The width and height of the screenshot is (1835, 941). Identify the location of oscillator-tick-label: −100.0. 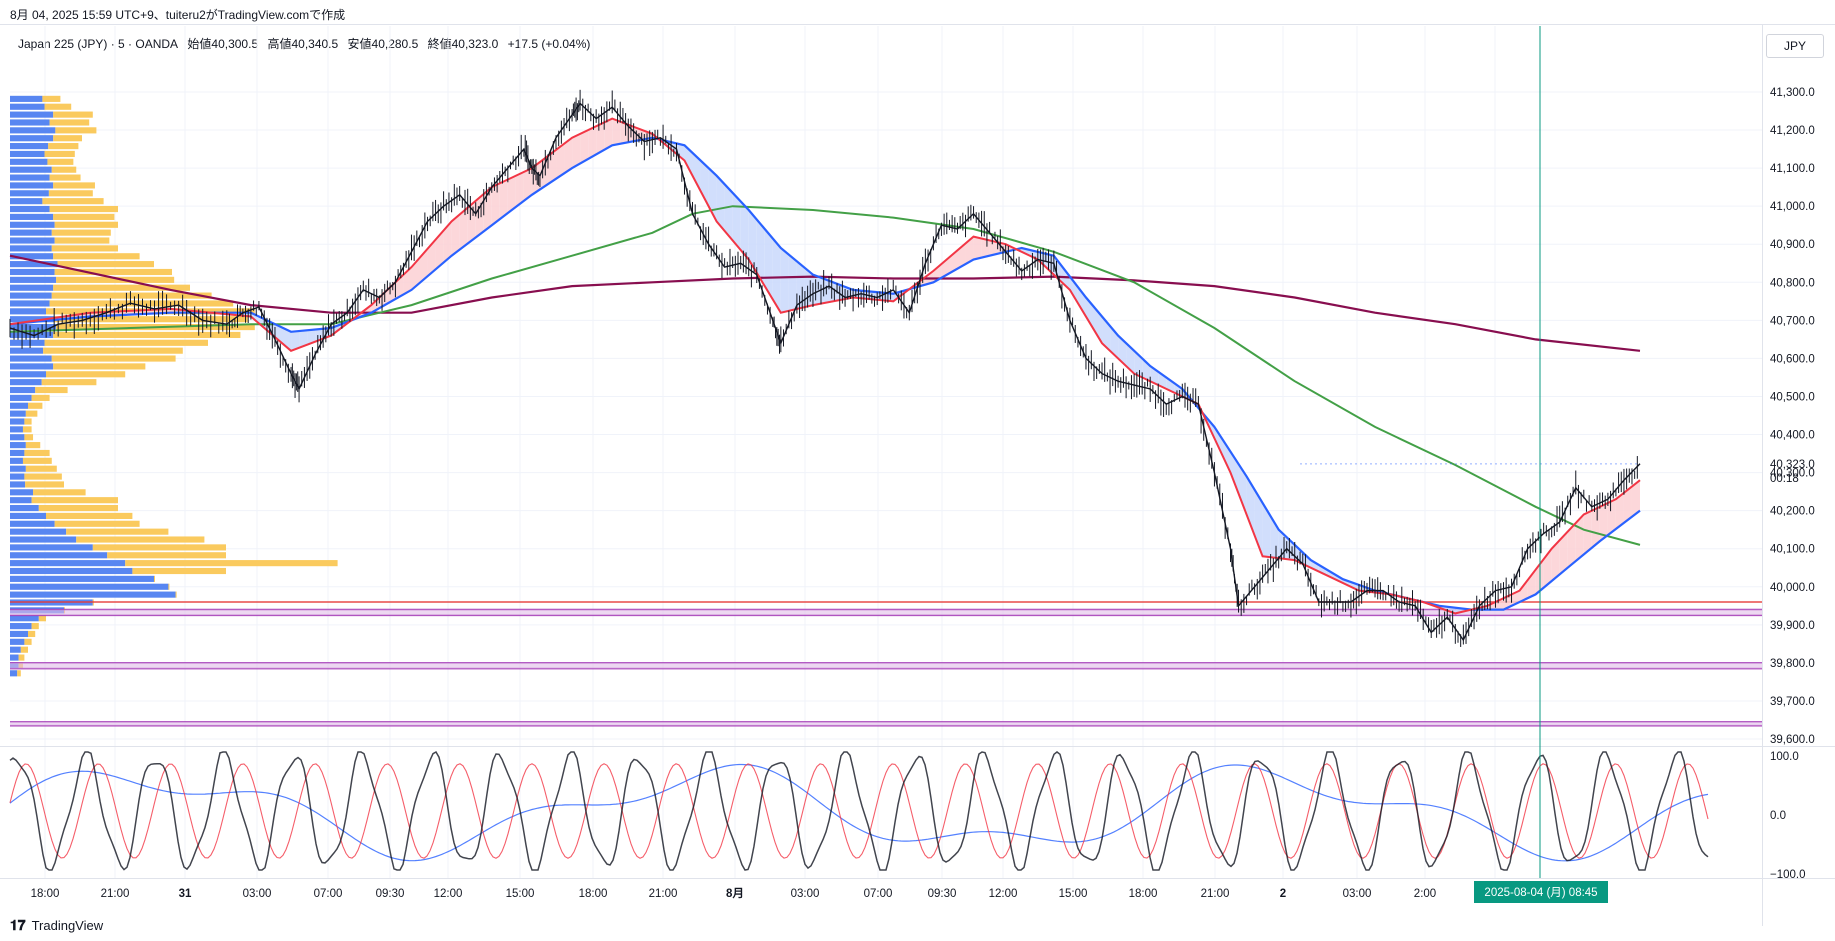
(1788, 875).